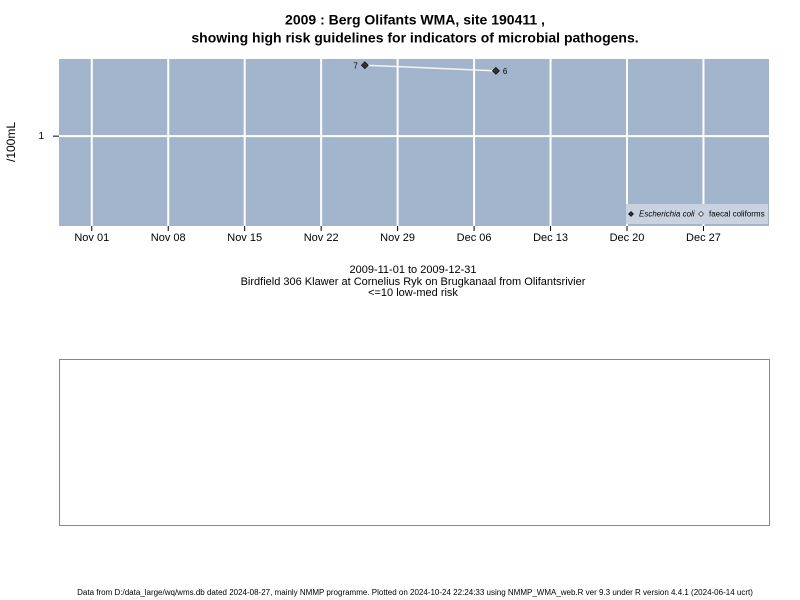 The image size is (800, 600). Describe the element at coordinates (413, 293) in the screenshot. I see `caption: <=10 low-med risk` at that location.